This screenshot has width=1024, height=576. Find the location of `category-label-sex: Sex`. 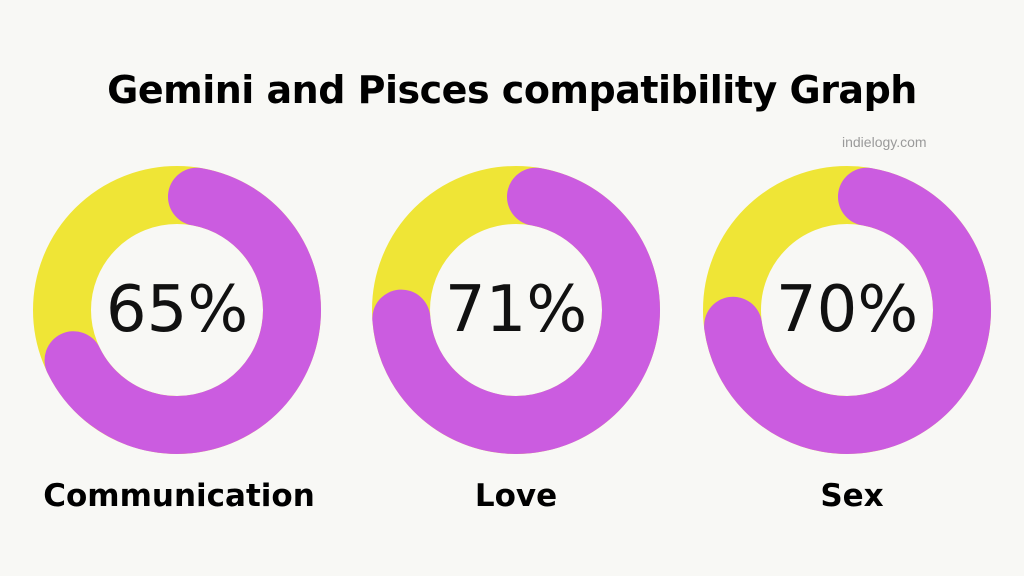

category-label-sex: Sex is located at coordinates (852, 496).